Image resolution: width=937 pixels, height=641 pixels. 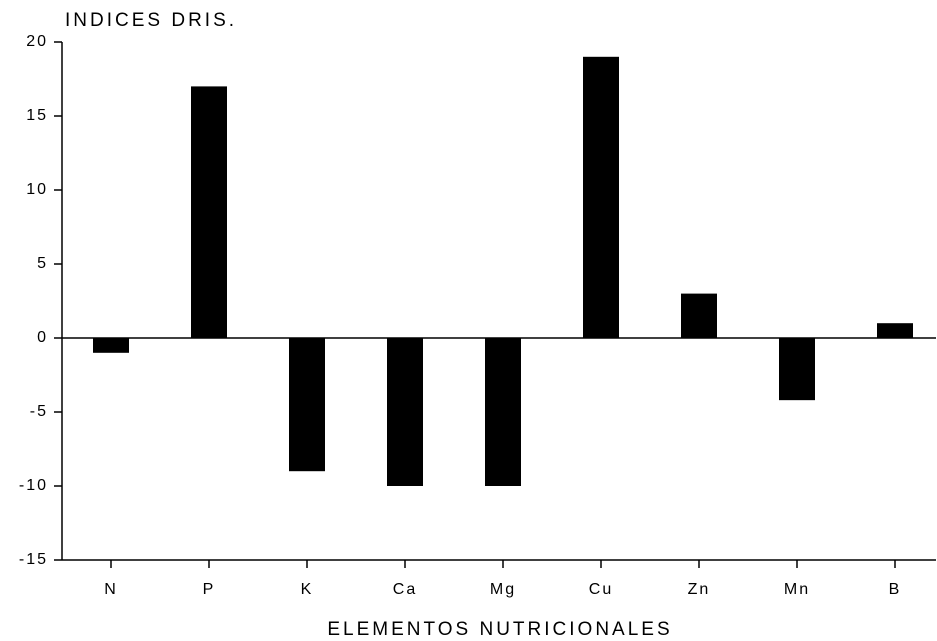 What do you see at coordinates (111, 589) in the screenshot?
I see `x-tick-label: N` at bounding box center [111, 589].